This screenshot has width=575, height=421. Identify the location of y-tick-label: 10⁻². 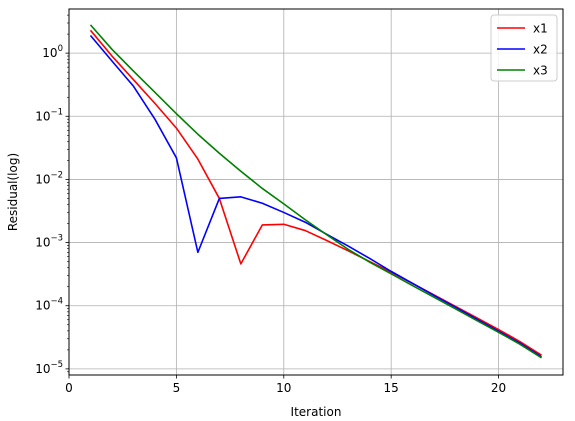
(49, 178).